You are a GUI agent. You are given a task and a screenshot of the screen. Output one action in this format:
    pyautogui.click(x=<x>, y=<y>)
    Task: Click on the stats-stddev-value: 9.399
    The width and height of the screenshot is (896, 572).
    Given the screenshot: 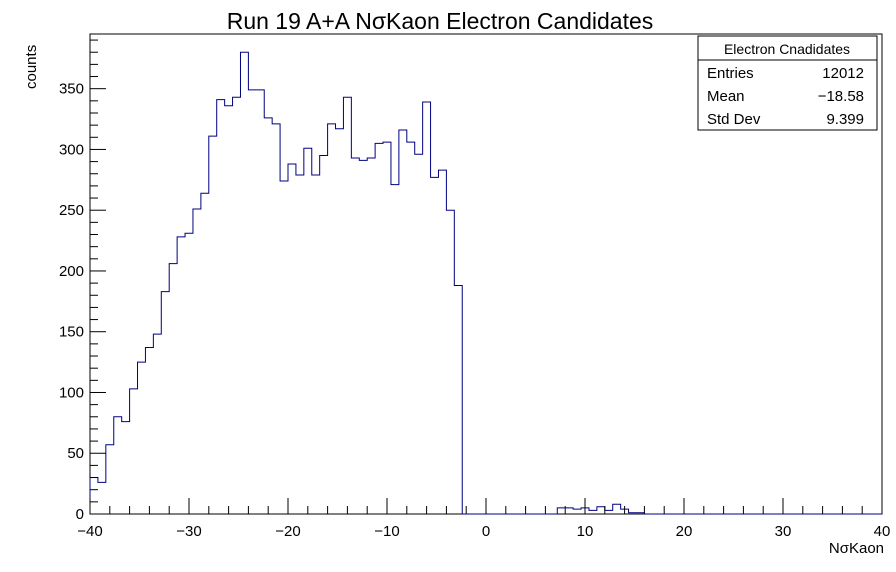 What is the action you would take?
    pyautogui.click(x=845, y=119)
    